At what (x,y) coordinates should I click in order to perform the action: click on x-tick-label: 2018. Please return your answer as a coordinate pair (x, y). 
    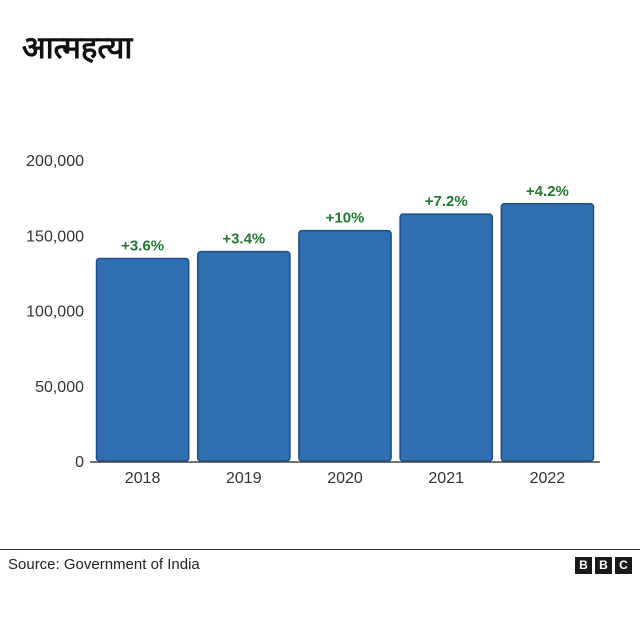
    Looking at the image, I should click on (143, 478).